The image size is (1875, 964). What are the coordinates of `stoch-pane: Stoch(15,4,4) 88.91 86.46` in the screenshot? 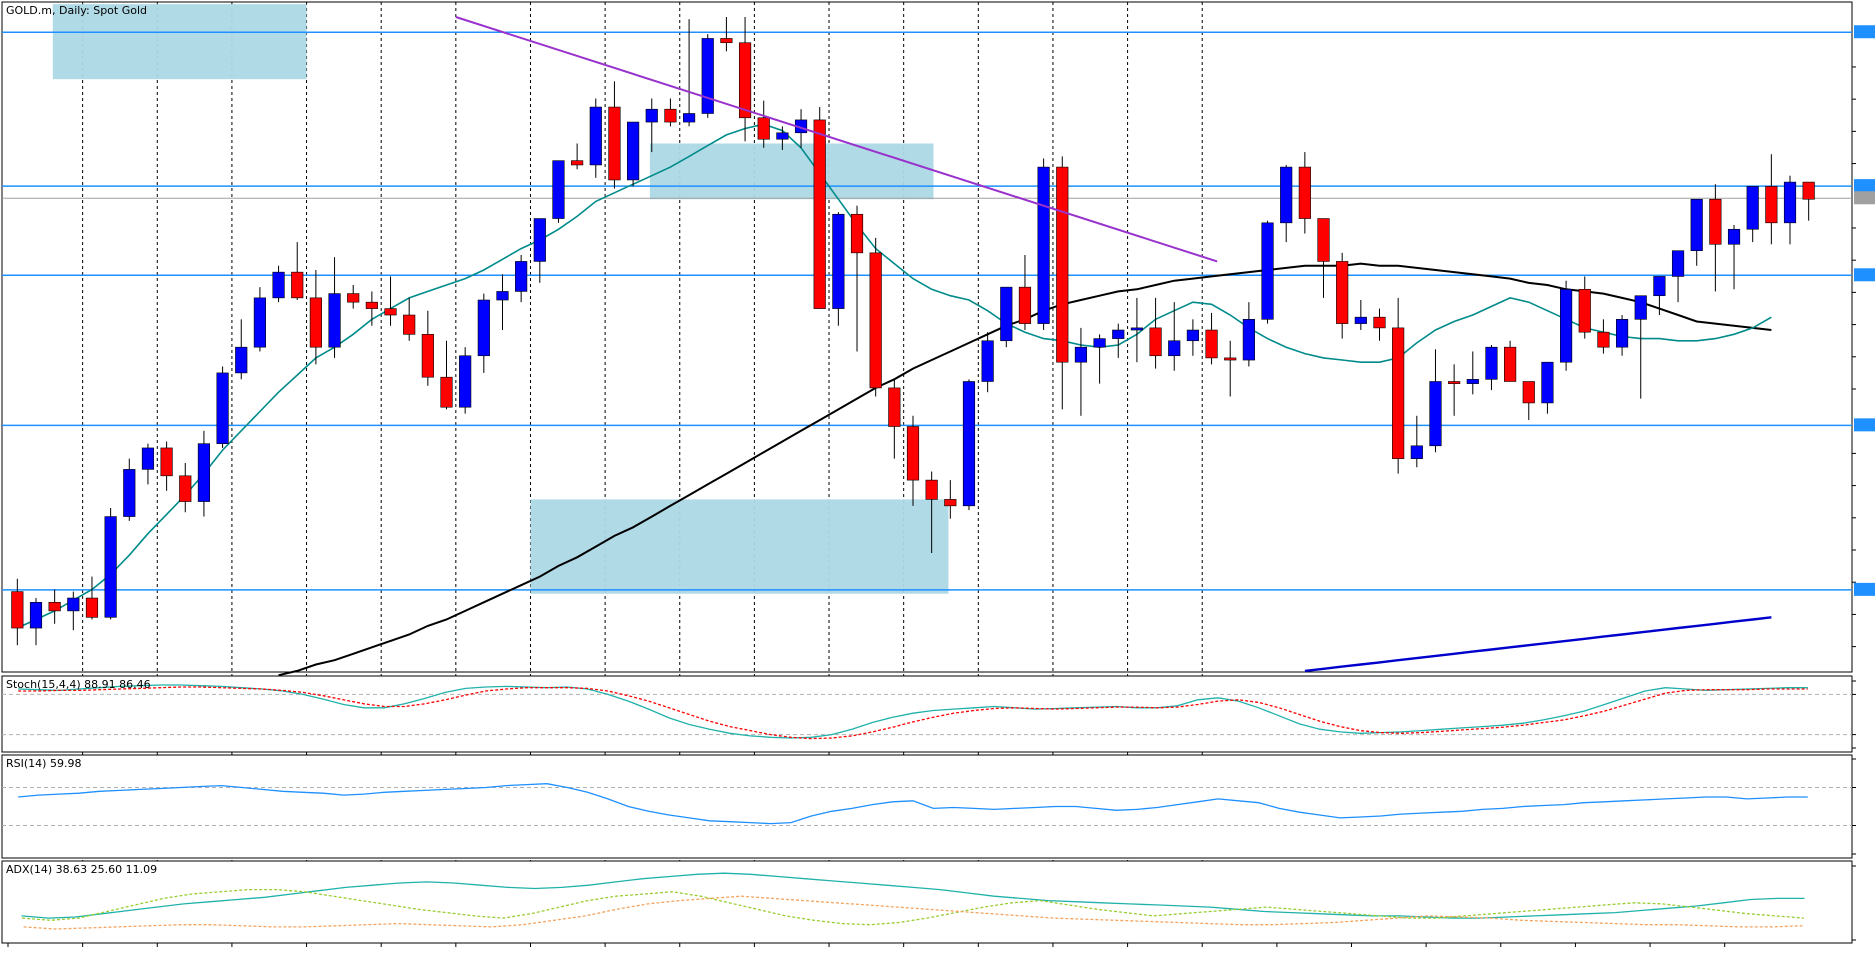 It's located at (927, 714).